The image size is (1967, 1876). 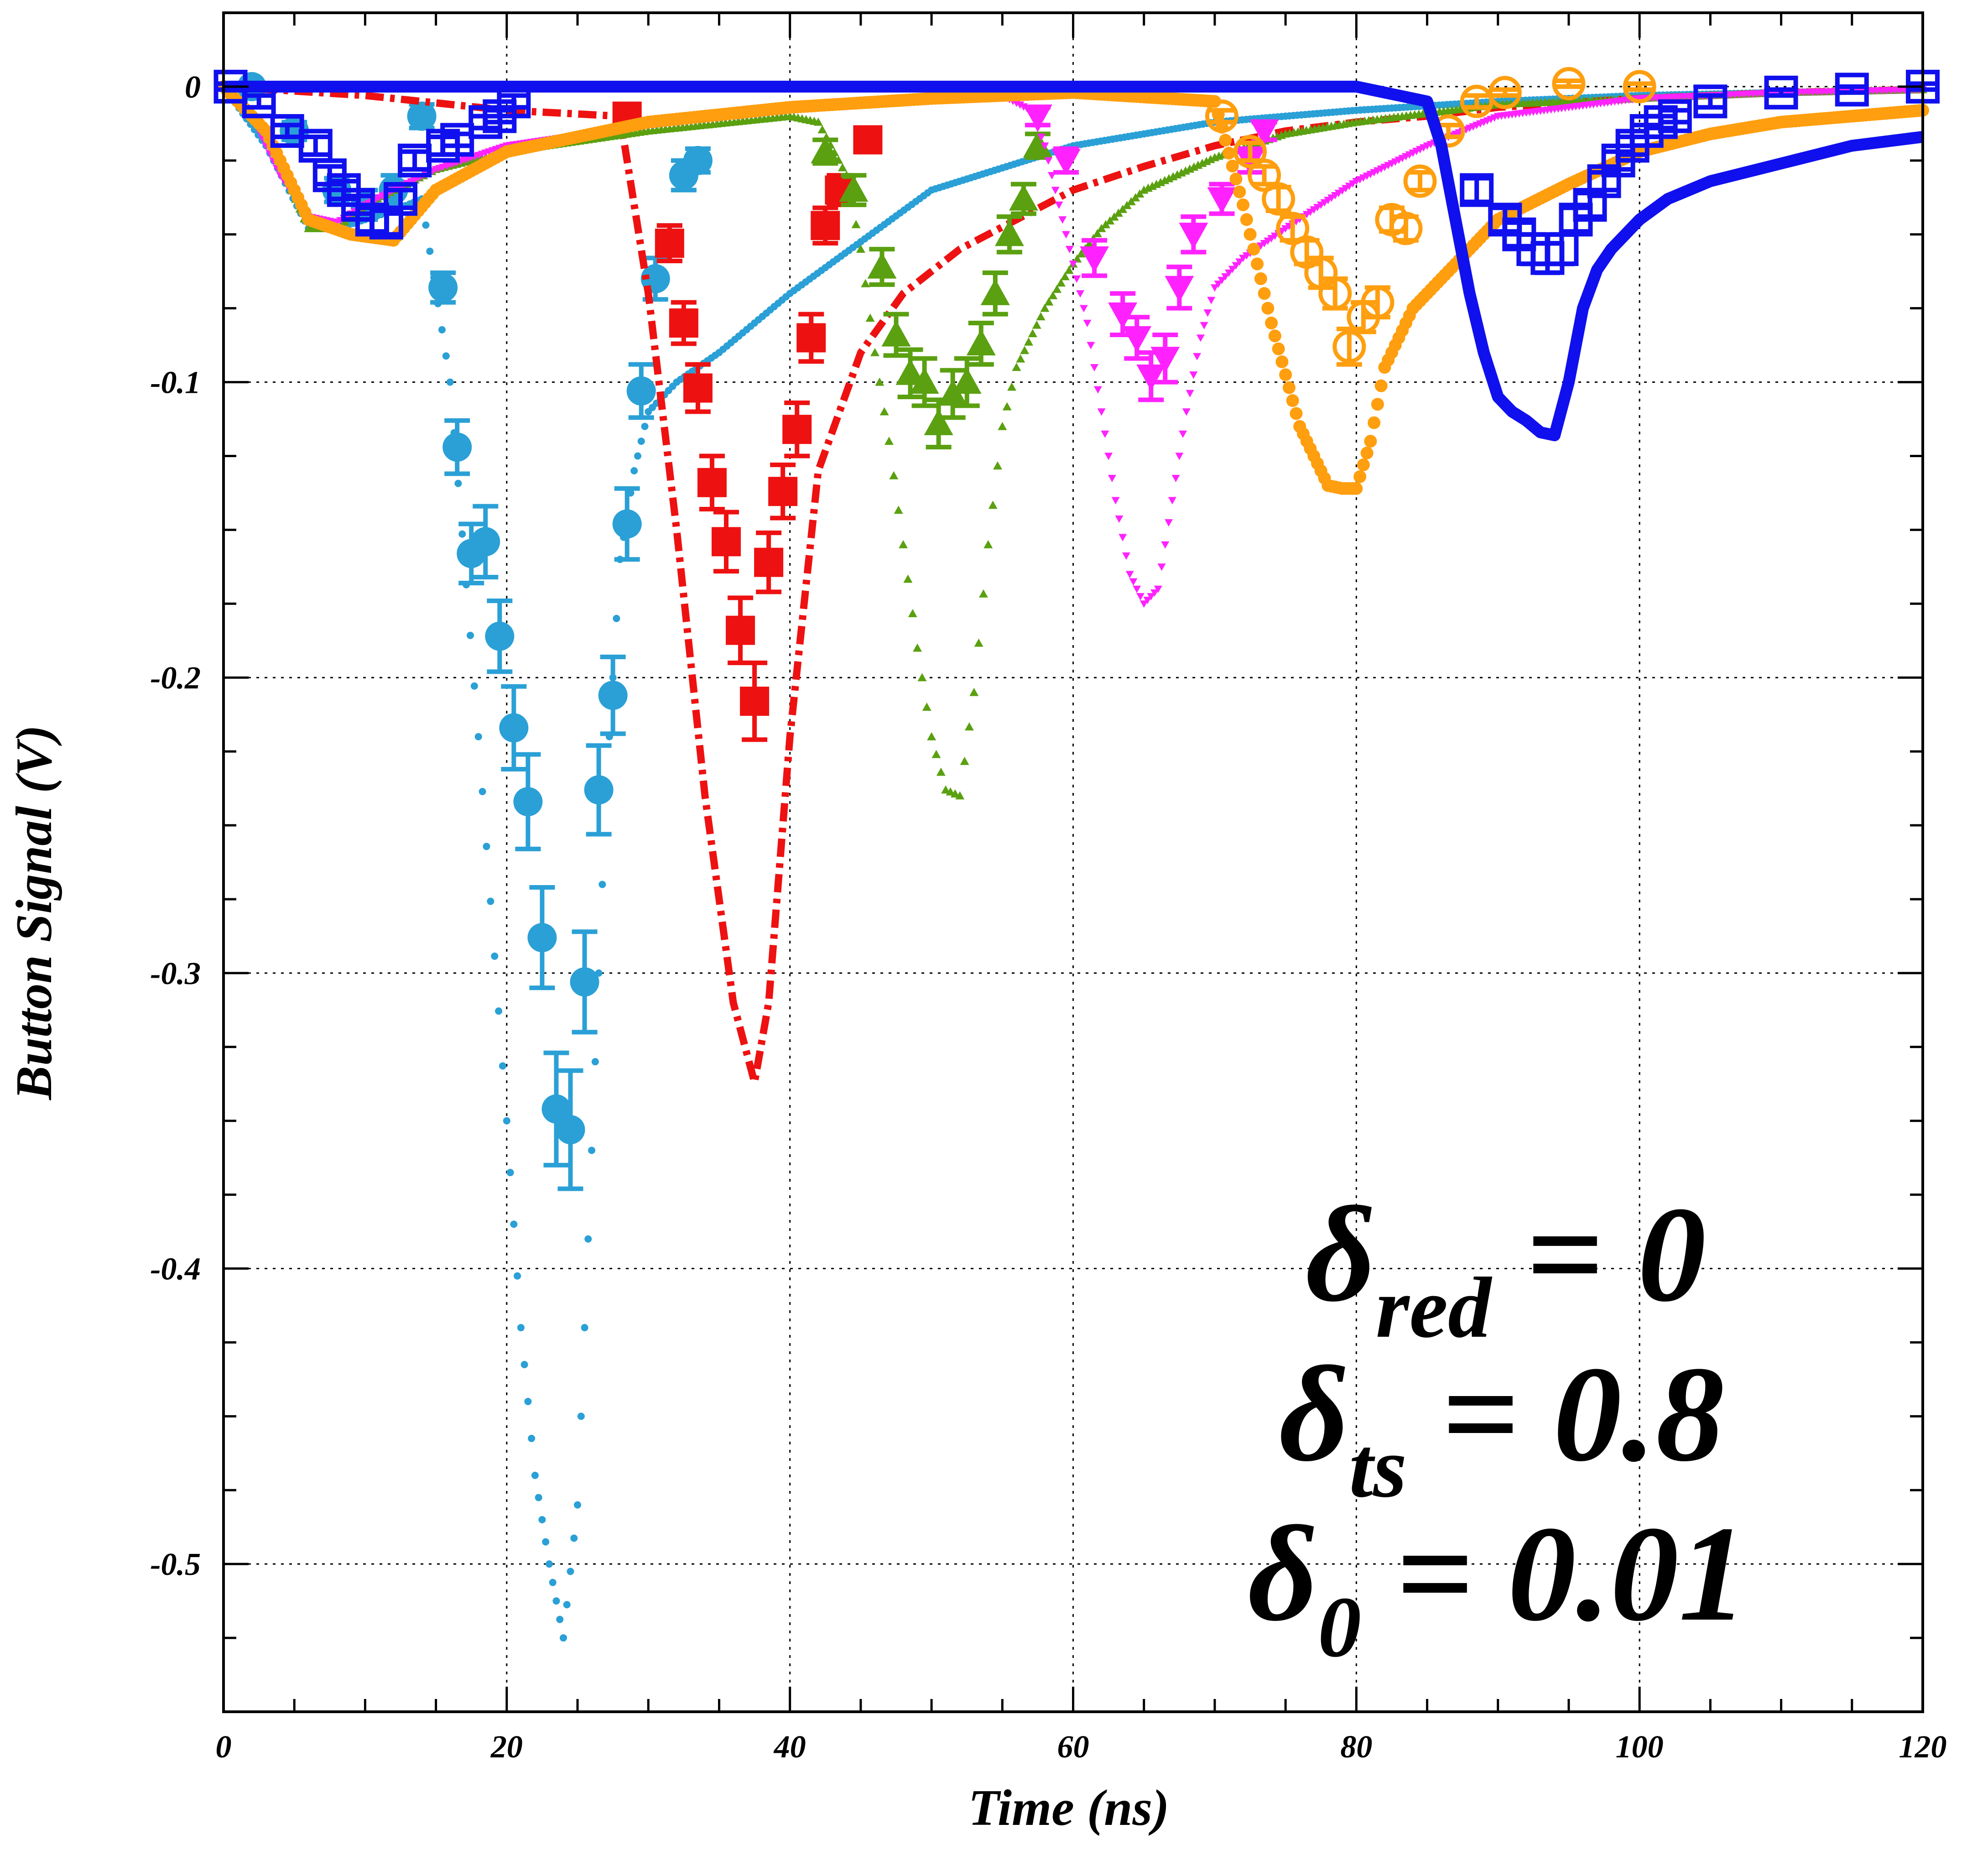 What do you see at coordinates (175, 826) in the screenshot?
I see `y-tick-labels: 0 -0.1 -0.2 -0.3 -0.4 -0.5` at bounding box center [175, 826].